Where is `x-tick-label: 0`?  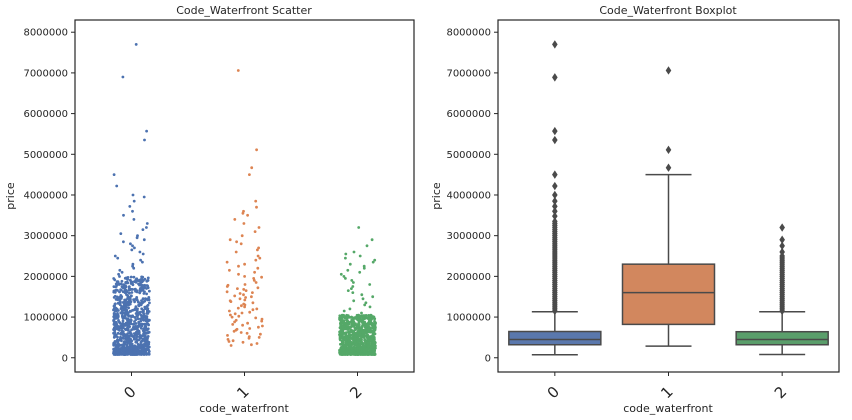 x-tick-label: 0 is located at coordinates (553, 392).